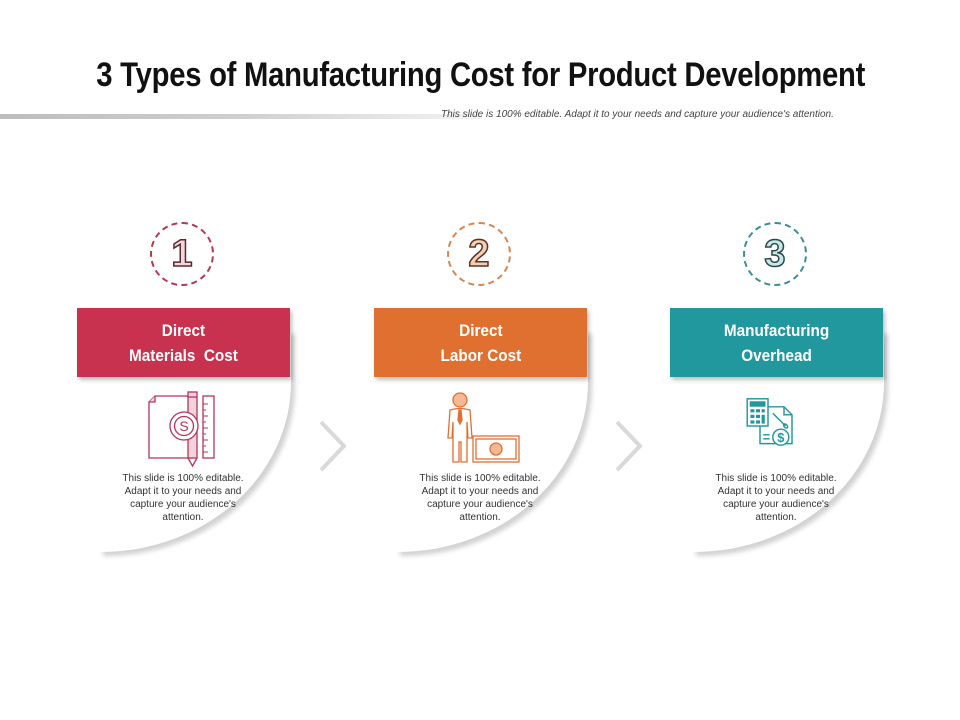 The width and height of the screenshot is (960, 720). Describe the element at coordinates (769, 422) in the screenshot. I see `calculator-document-dollar-icon: $` at that location.